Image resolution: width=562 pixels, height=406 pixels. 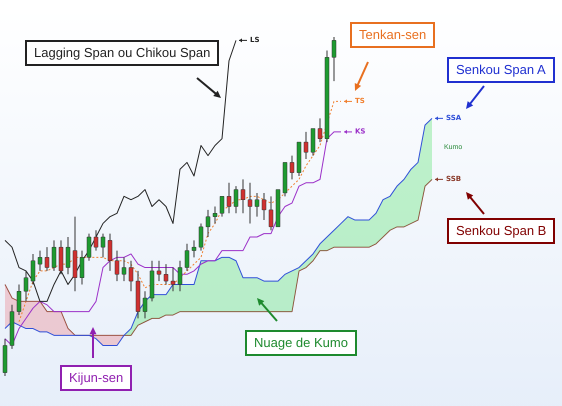 I want to click on annotation: Lagging Span ou Chikou Span, so click(x=122, y=53).